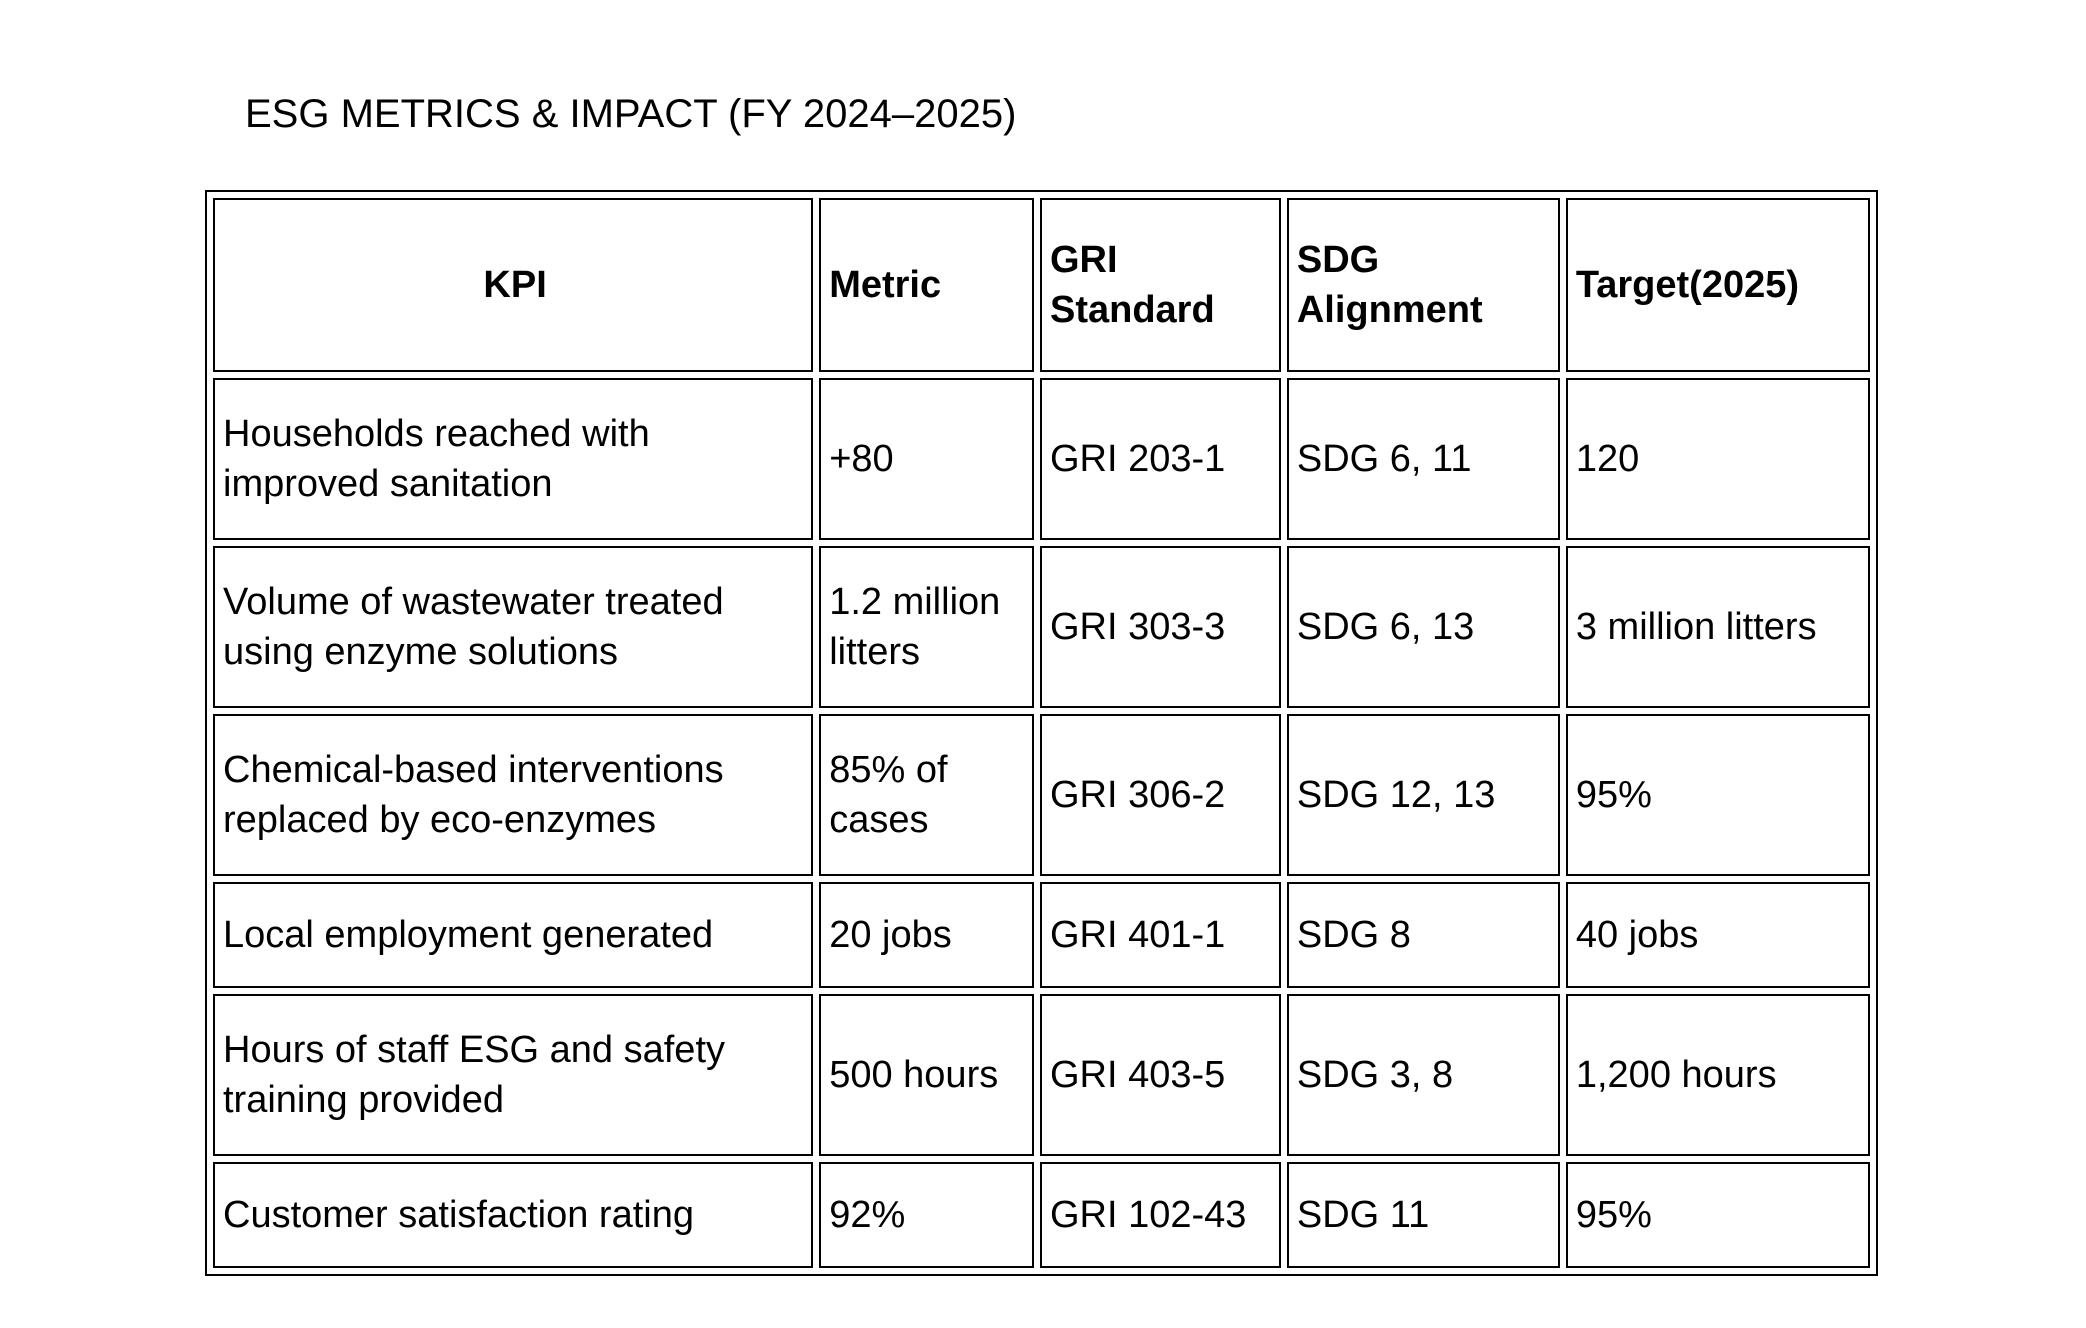 This screenshot has width=2086, height=1328. Describe the element at coordinates (1717, 285) in the screenshot. I see `column-header-target-2025: Target(2025)` at that location.